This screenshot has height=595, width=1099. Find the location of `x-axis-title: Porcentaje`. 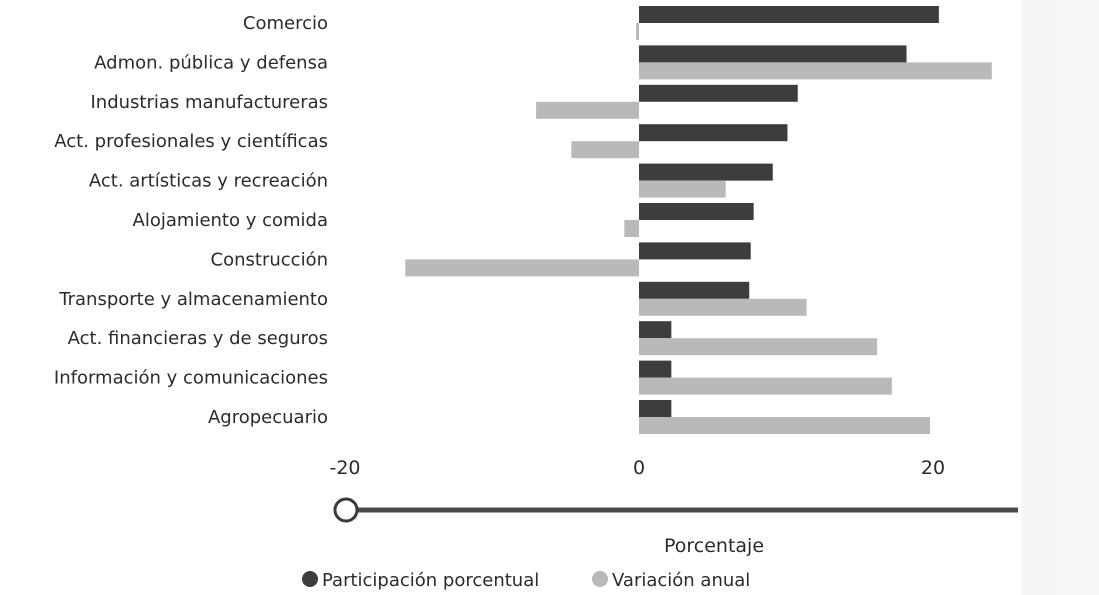

x-axis-title: Porcentaje is located at coordinates (714, 546).